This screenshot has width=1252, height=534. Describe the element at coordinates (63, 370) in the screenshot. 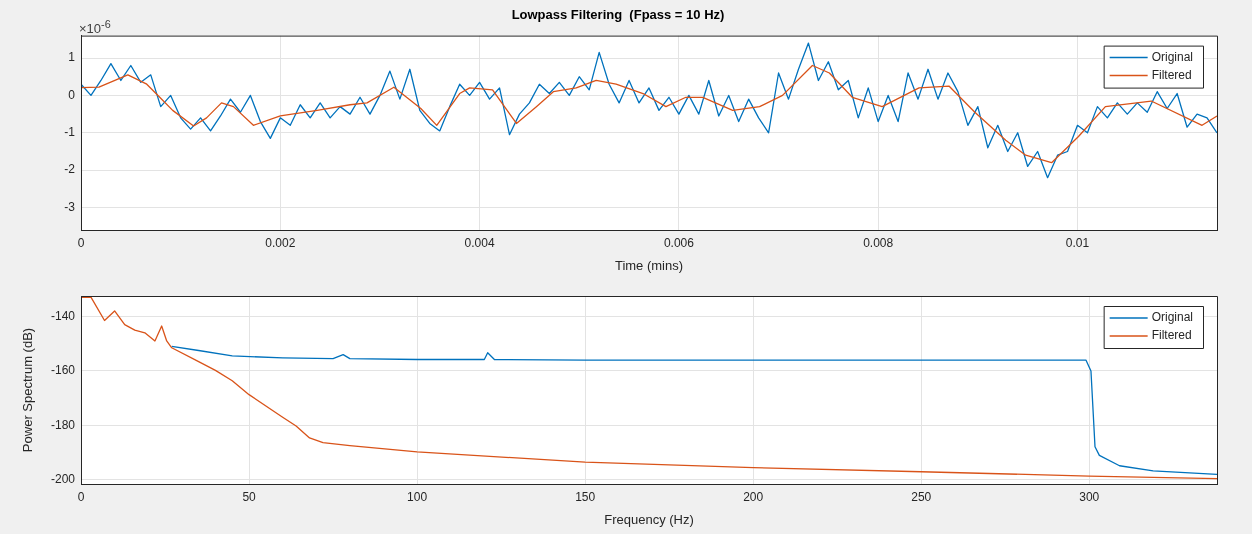

I see `y-tick-label: -160` at that location.